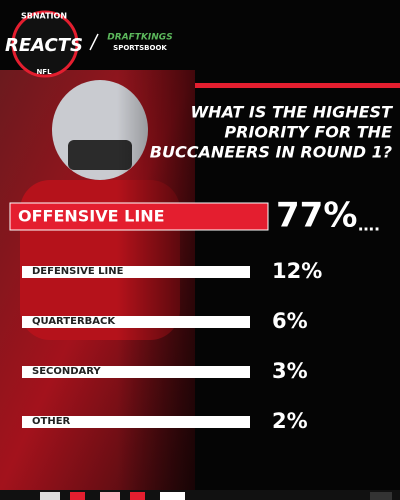 The width and height of the screenshot is (400, 500). I want to click on top-option-bar, so click(139, 216).